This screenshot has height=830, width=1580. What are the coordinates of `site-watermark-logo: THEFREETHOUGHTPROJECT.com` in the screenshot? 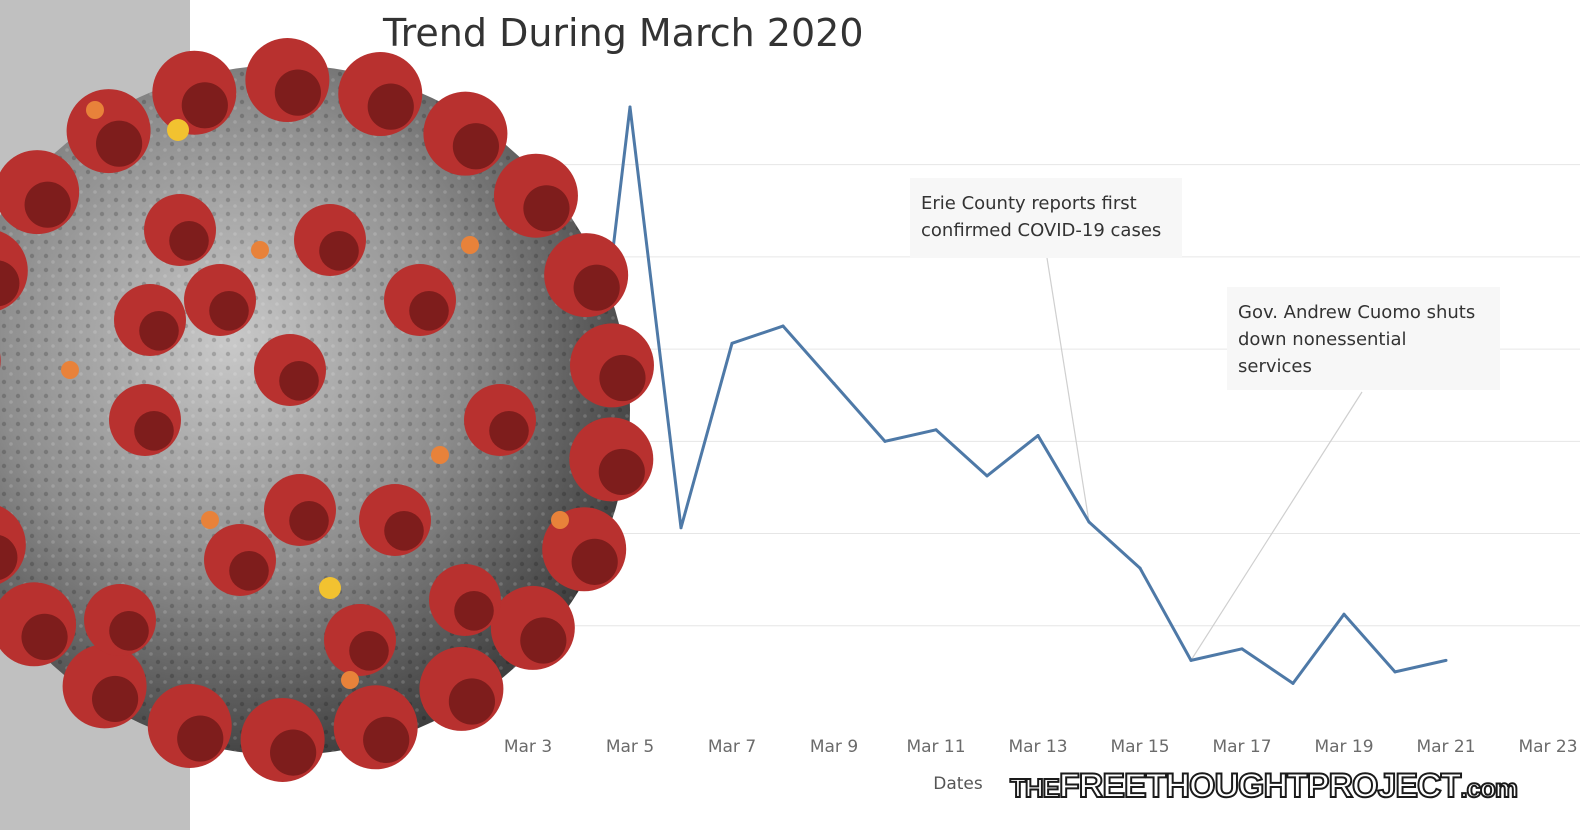 It's located at (1264, 786).